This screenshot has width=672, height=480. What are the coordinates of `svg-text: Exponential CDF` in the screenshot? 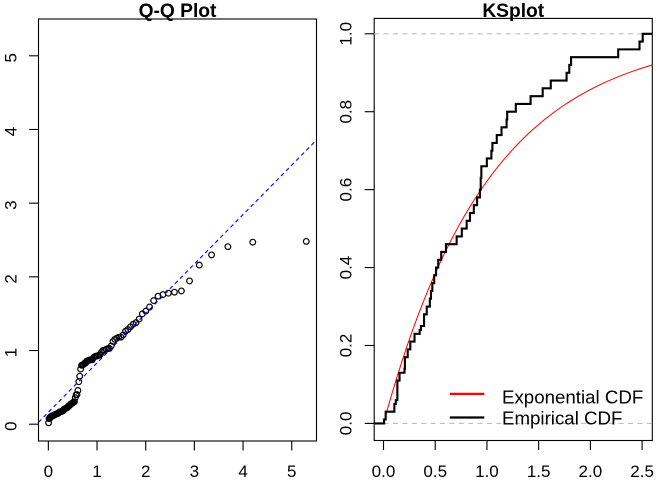 It's located at (572, 397).